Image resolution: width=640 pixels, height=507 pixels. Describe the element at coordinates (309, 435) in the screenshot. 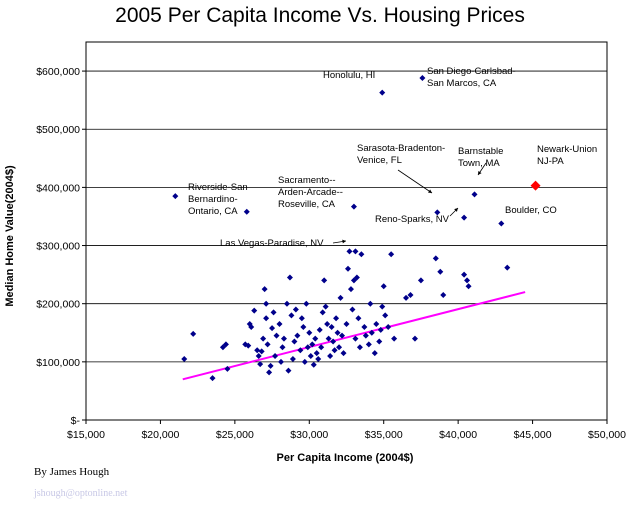

I see `x-tick-label: $30,000` at that location.